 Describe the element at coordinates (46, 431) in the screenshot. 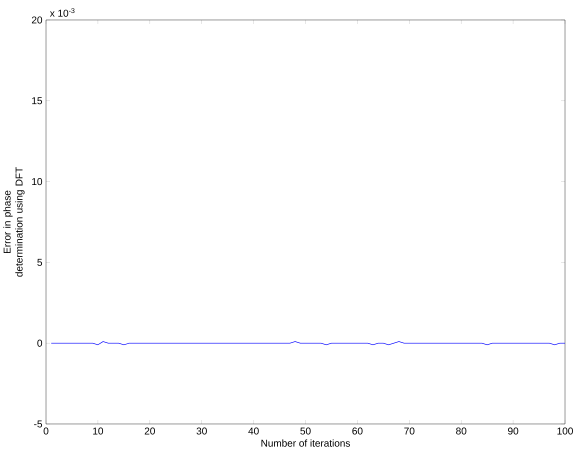

I see `x-tick-label: 0` at that location.